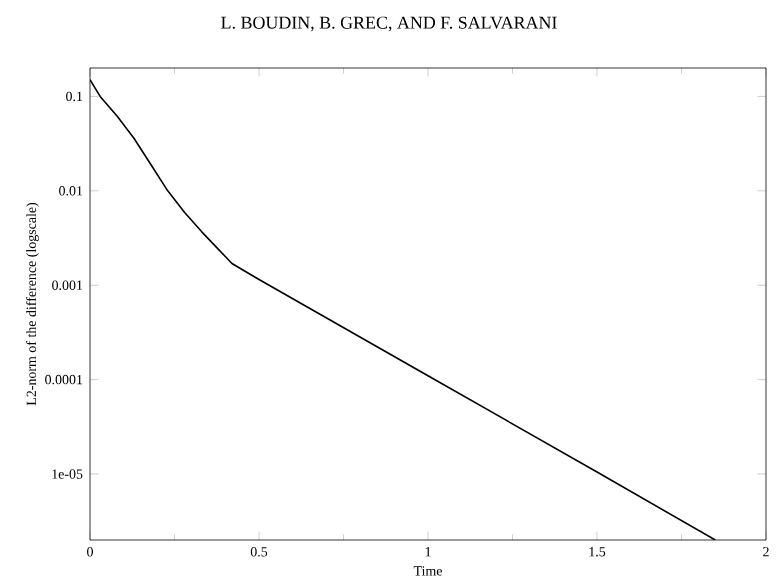  I want to click on text: L. BOUDIN, B. GREC, AND F. SALVARANI, so click(389, 24).